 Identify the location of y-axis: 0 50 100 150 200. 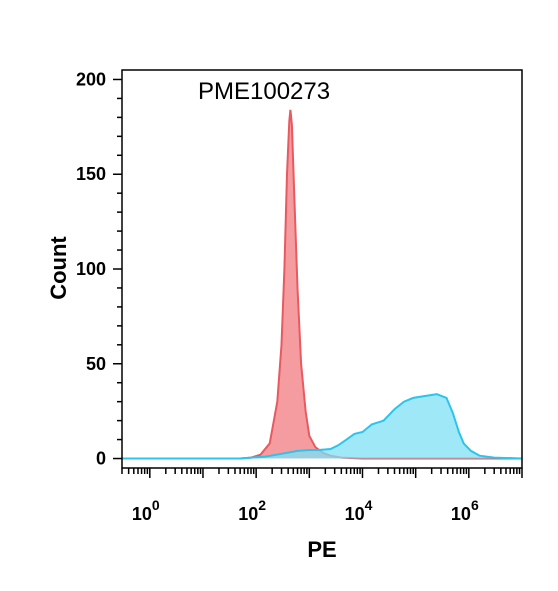
(99, 269).